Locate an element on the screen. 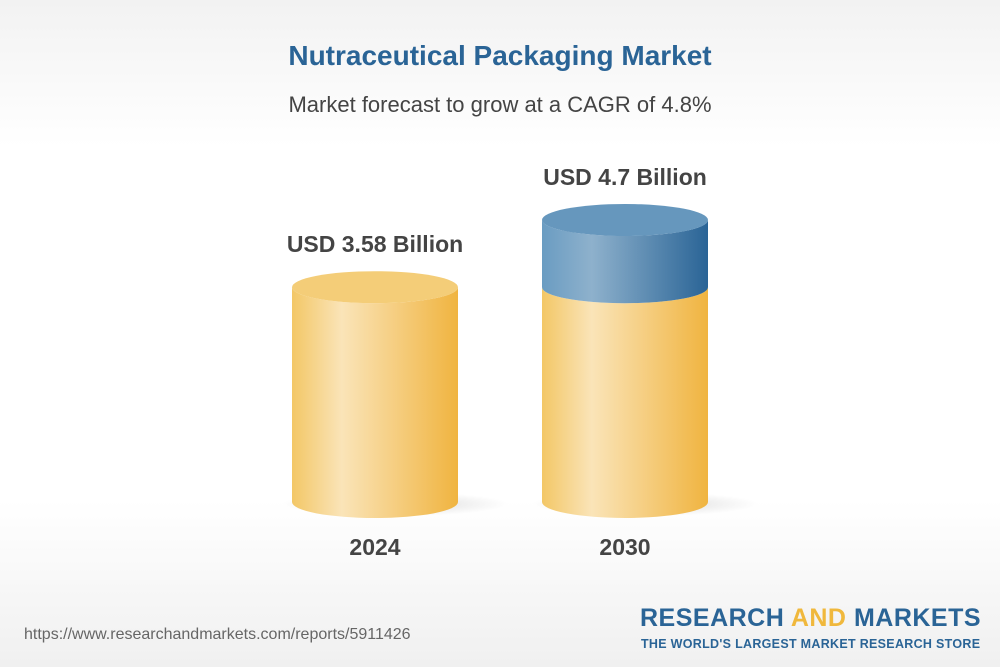 Image resolution: width=1000 pixels, height=667 pixels. data-label: USD 3.58 Billion is located at coordinates (375, 244).